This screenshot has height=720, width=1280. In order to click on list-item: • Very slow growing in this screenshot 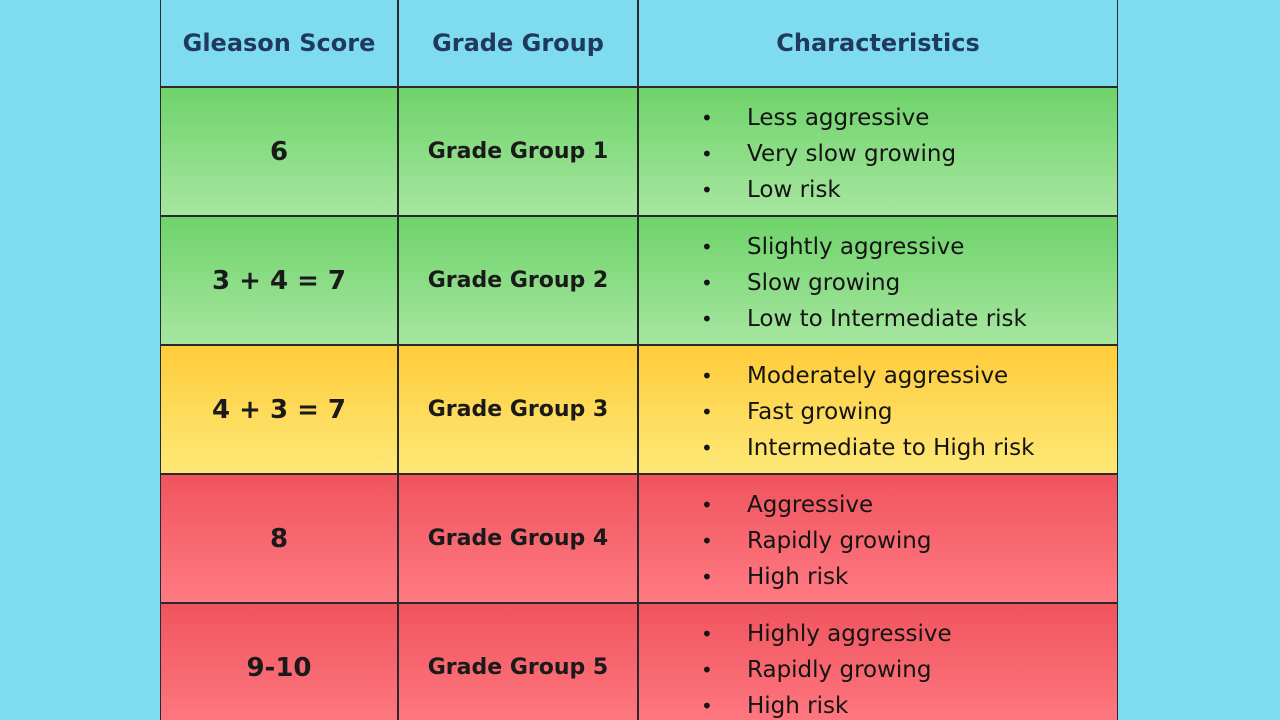, I will do `click(828, 154)`.